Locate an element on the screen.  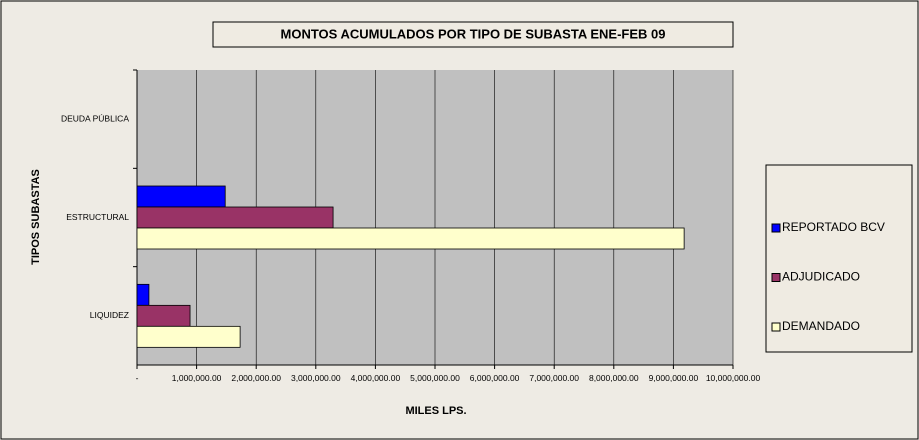
x-tick-label: 3,000,000.00 is located at coordinates (315, 378).